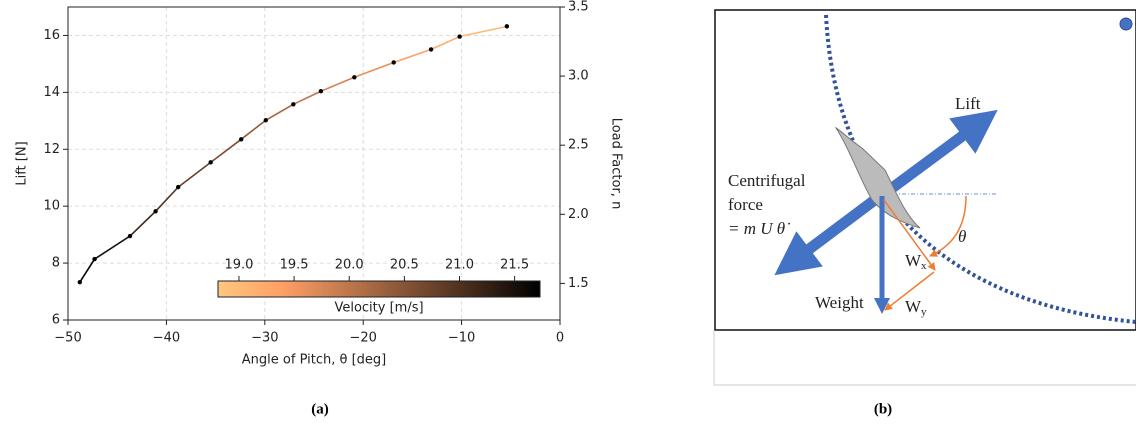 The height and width of the screenshot is (427, 1136). Describe the element at coordinates (349, 265) in the screenshot. I see `colorbar-tick-label: 20.0` at that location.